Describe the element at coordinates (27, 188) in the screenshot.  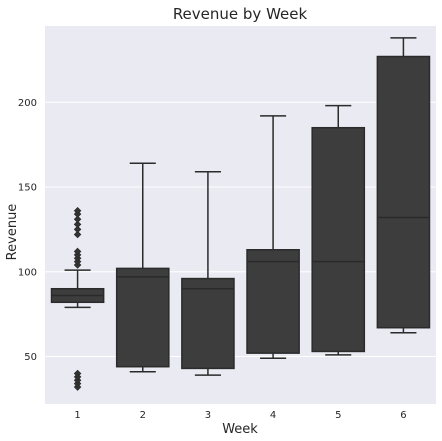
I see `y-tick-label: 150` at that location.